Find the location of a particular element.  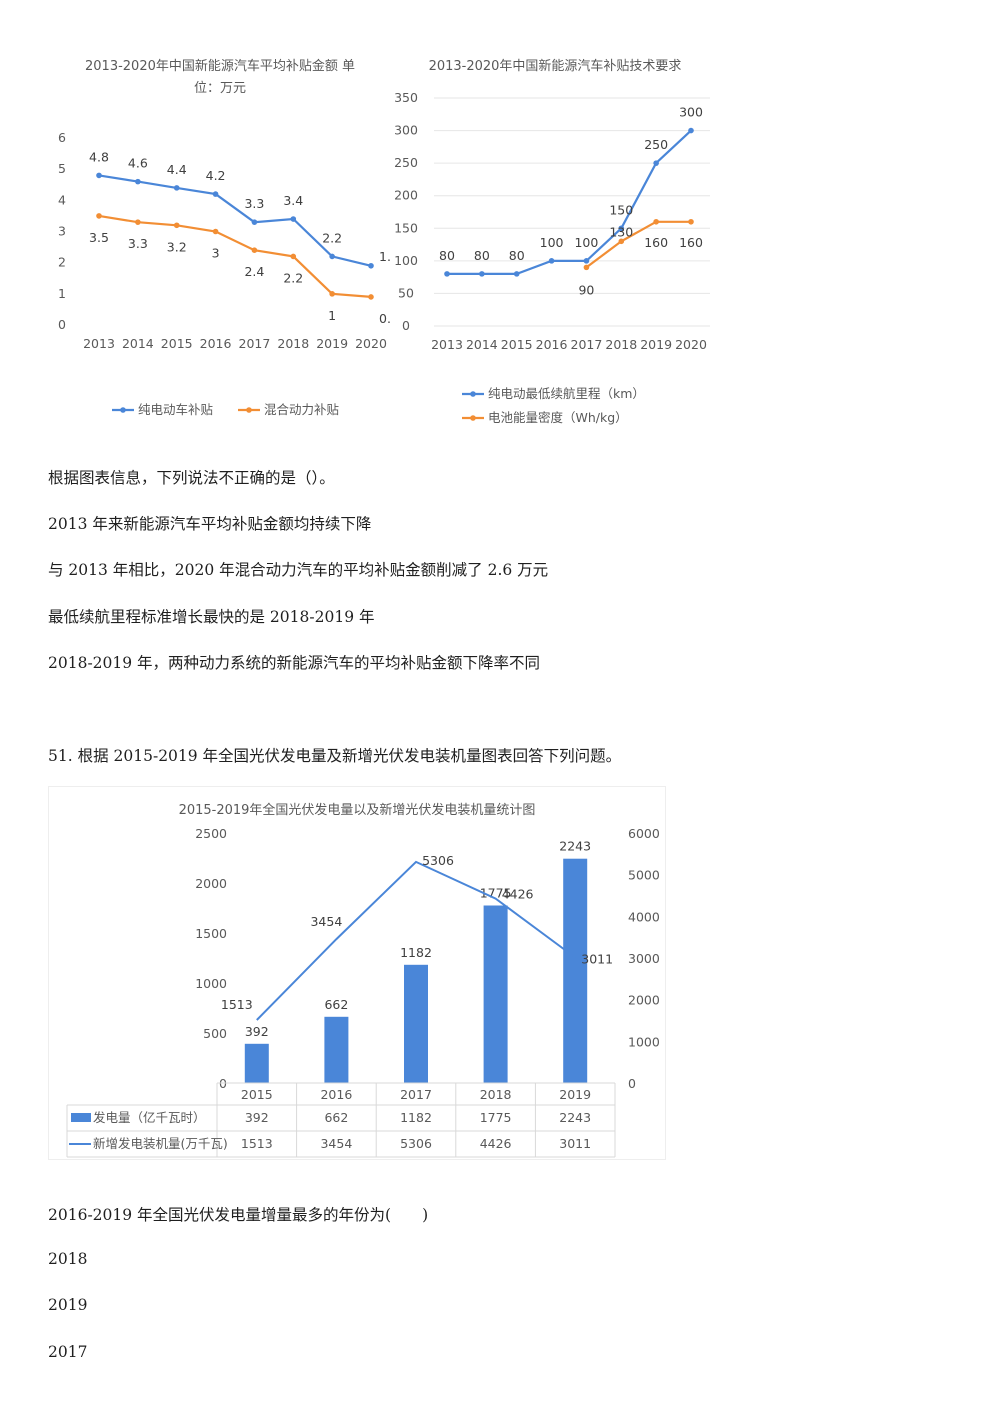

y-tick-label: 100 is located at coordinates (406, 260).